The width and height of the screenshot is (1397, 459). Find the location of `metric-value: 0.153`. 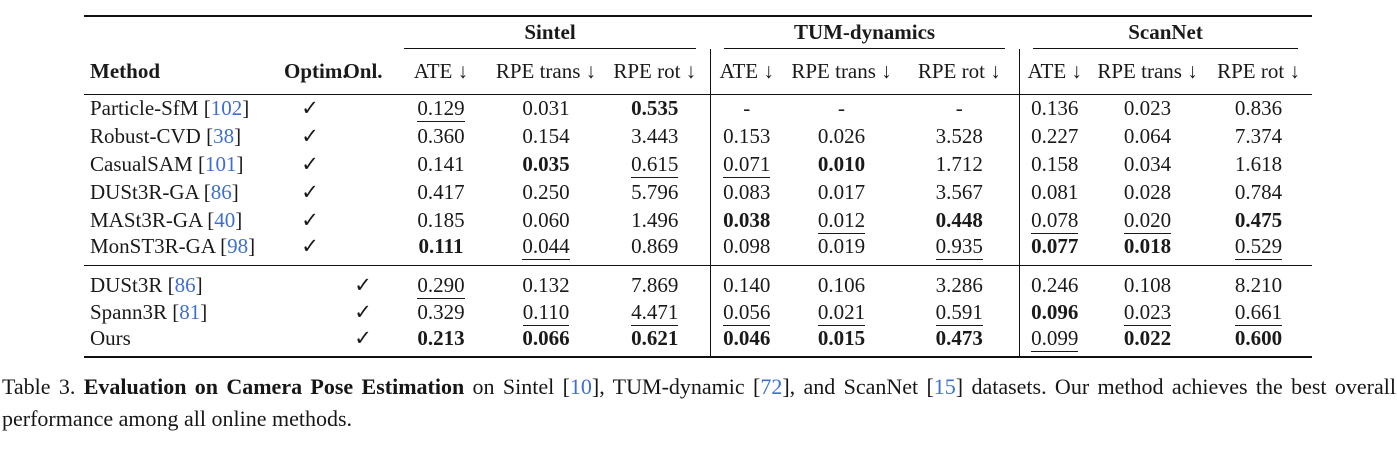

metric-value: 0.153 is located at coordinates (747, 135).